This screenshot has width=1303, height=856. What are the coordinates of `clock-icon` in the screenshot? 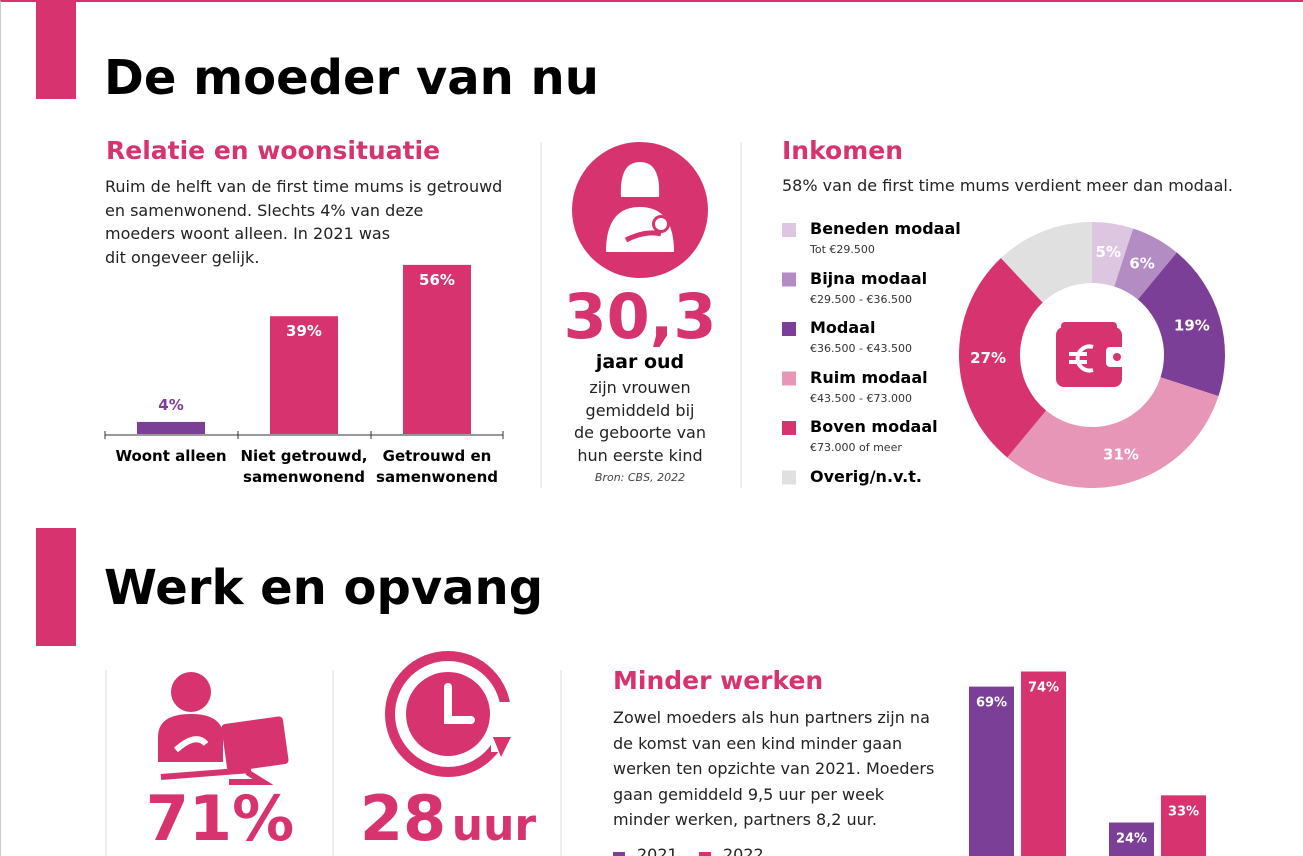 It's located at (453, 714).